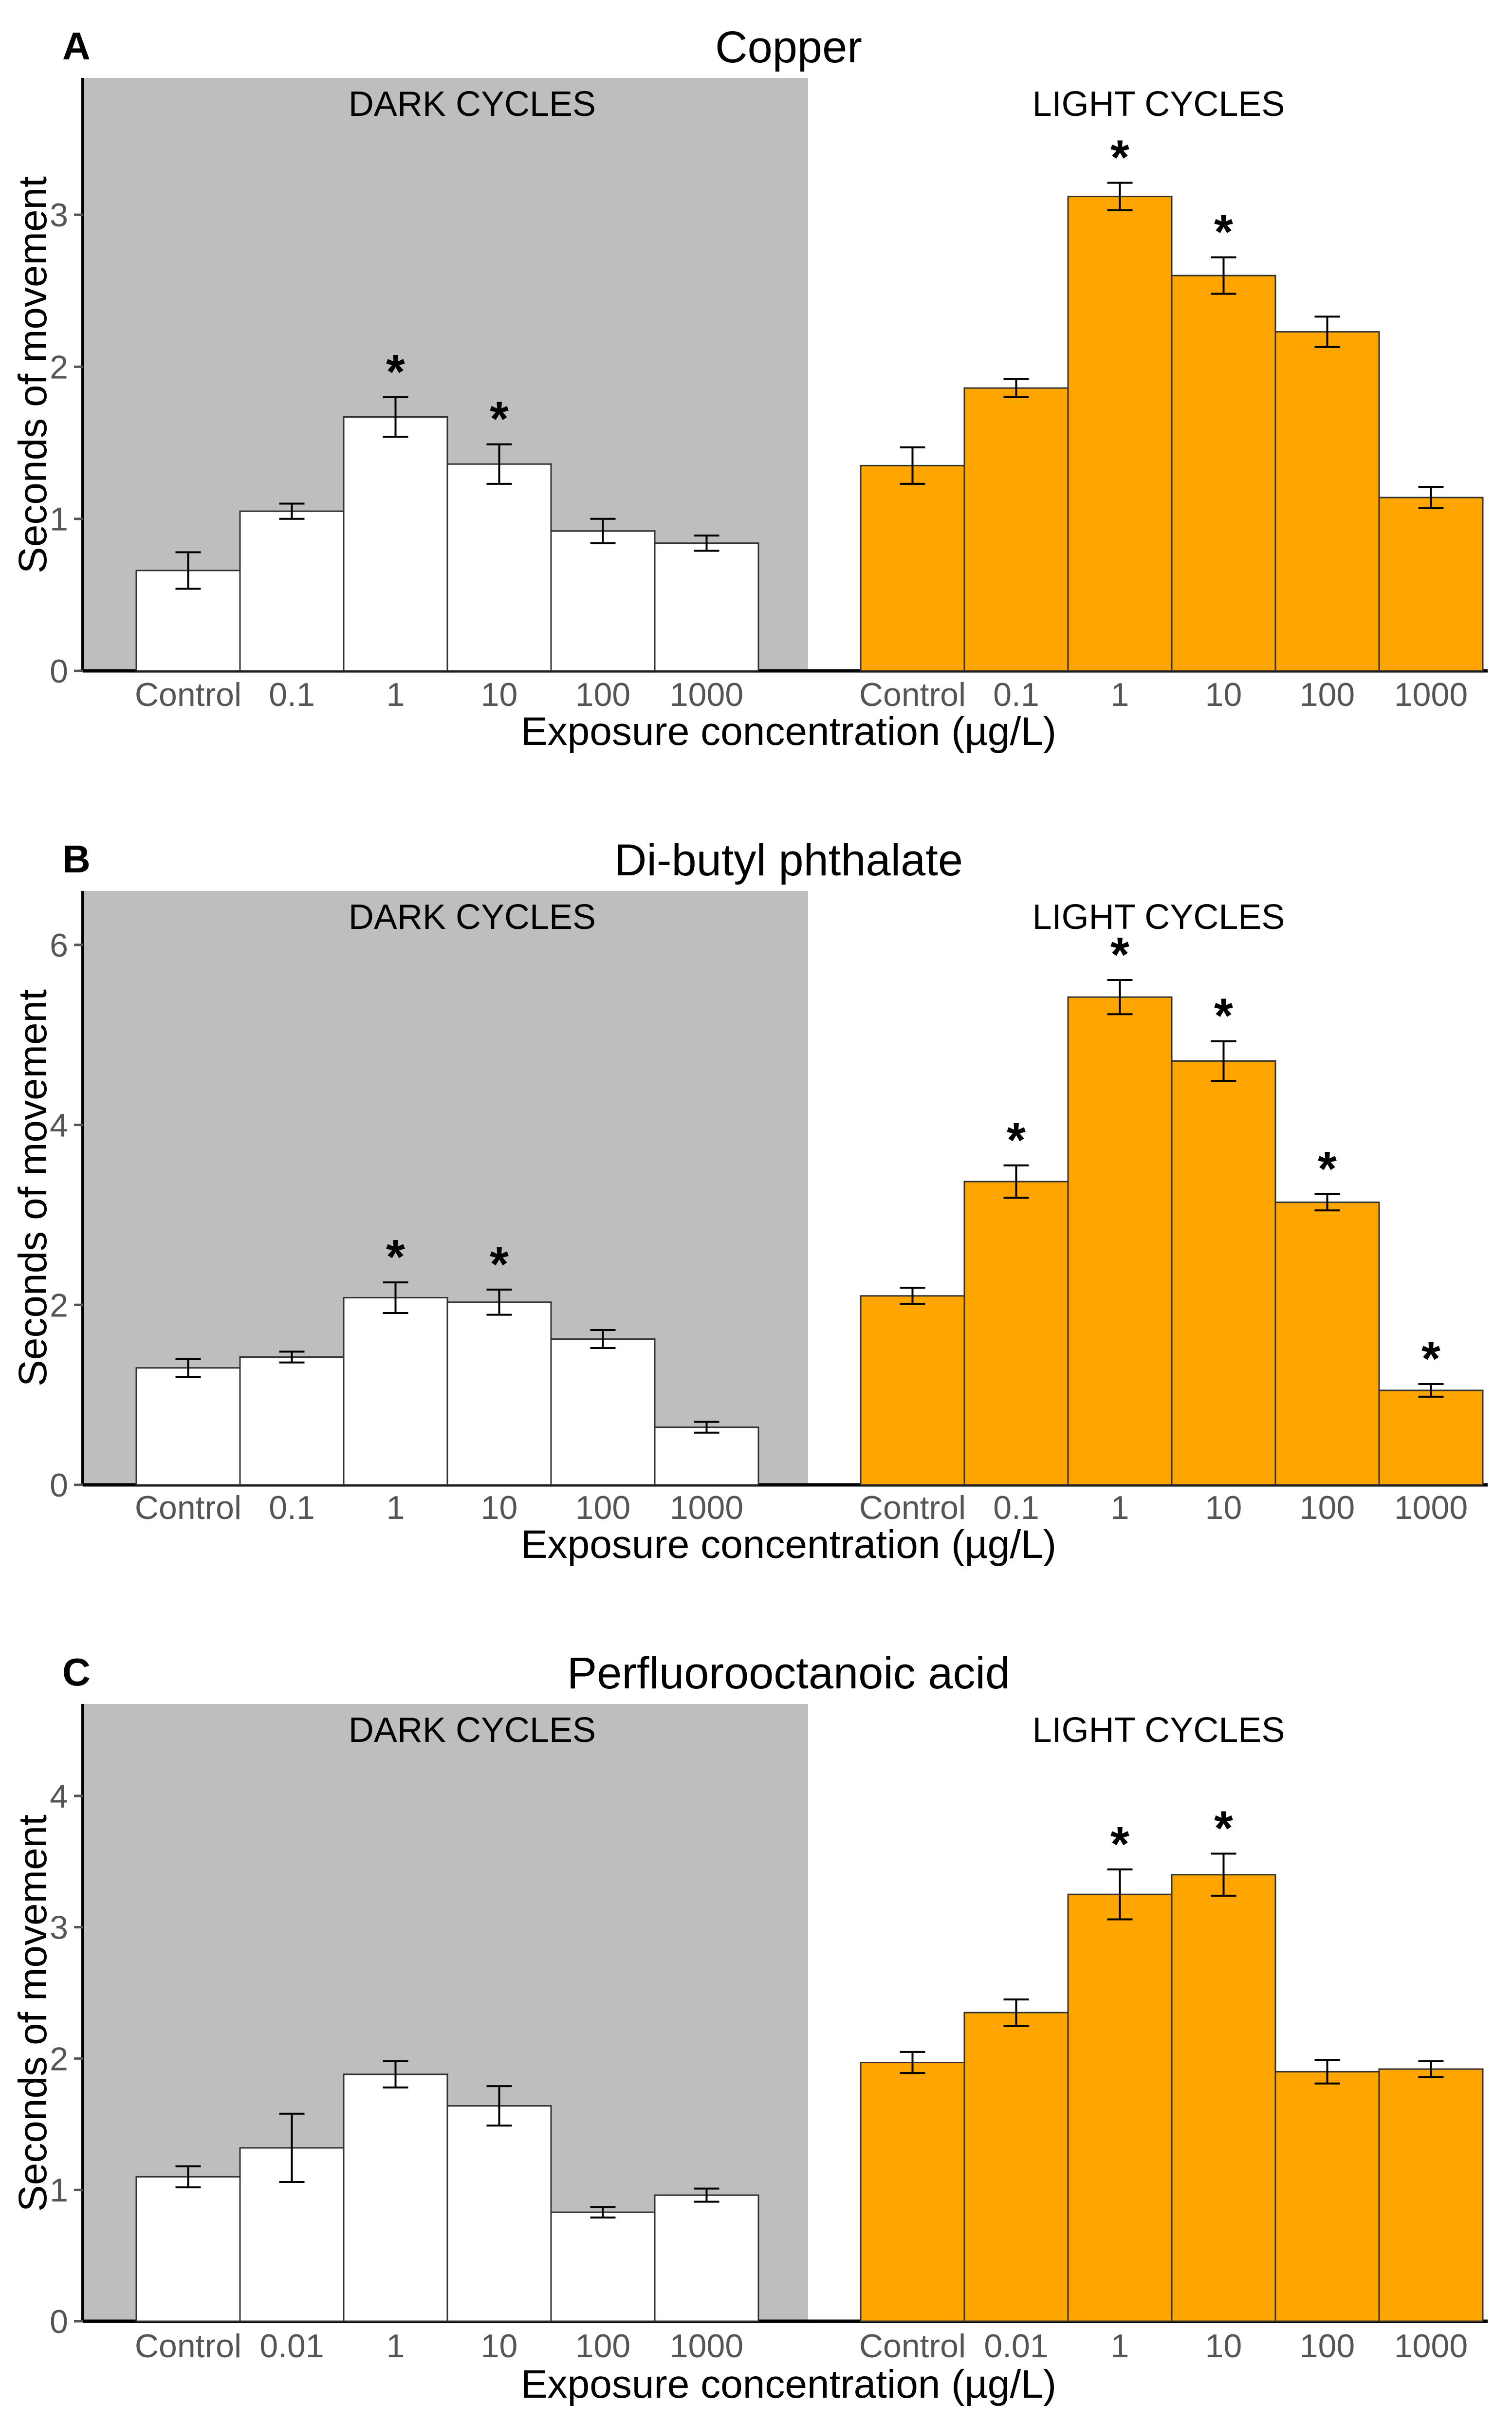  What do you see at coordinates (76, 1672) in the screenshot?
I see `panel-letter: C` at bounding box center [76, 1672].